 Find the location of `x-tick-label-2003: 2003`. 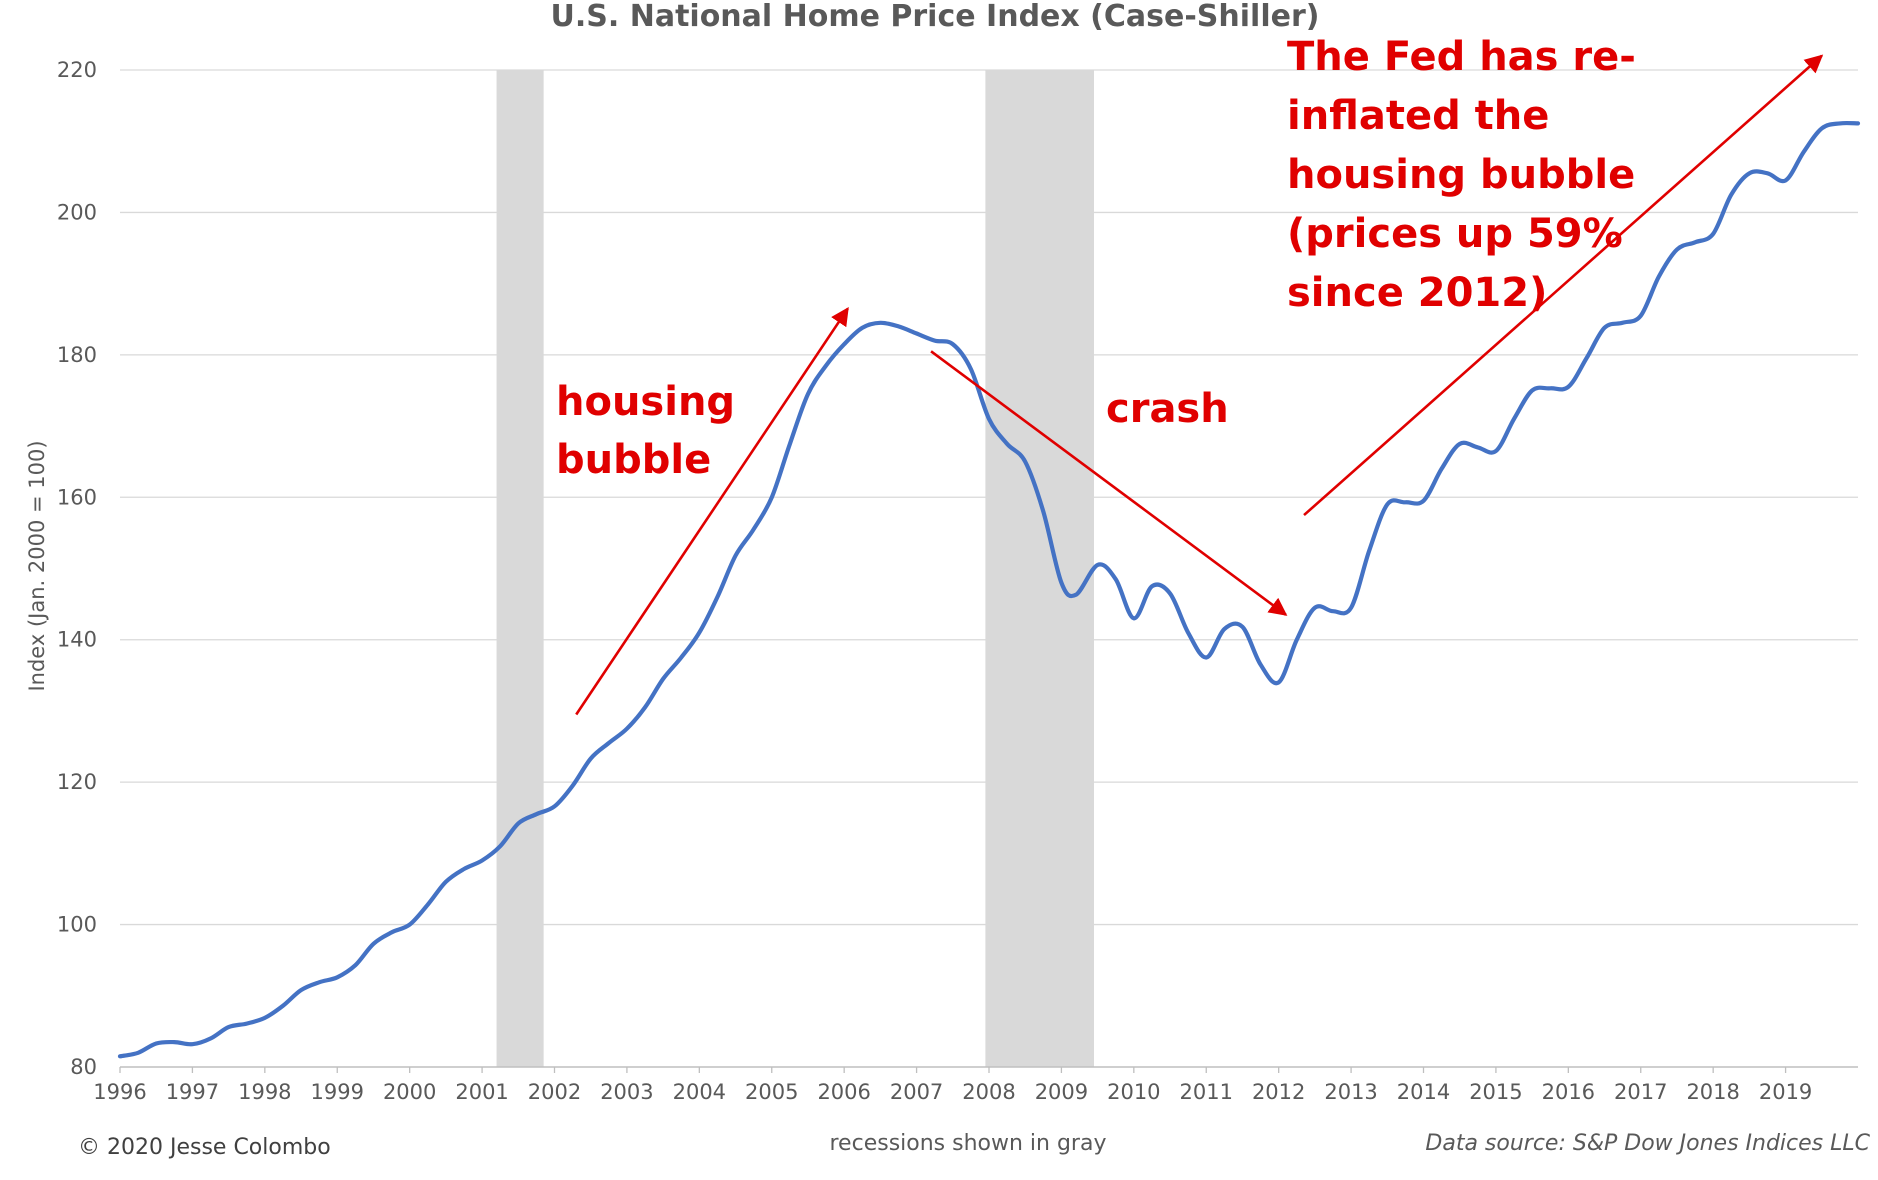

x-tick-label-2003: 2003 is located at coordinates (626, 1092).